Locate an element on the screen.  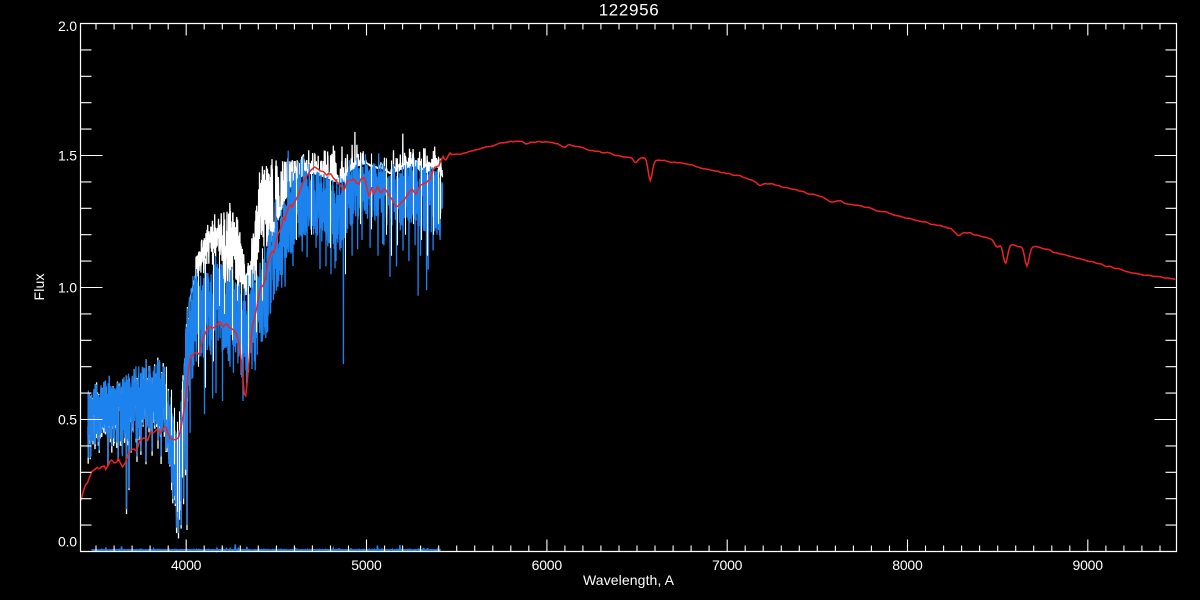
svg-text: 0.0 is located at coordinates (67, 542).